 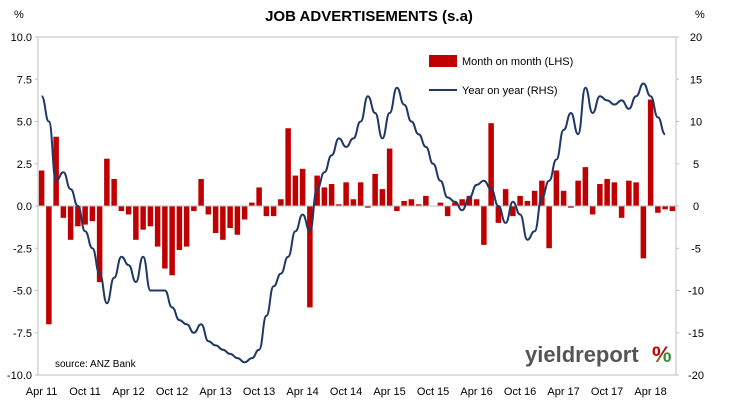 What do you see at coordinates (690, 207) in the screenshot?
I see `right-axis-ticks: 20 15 10 5 0 -5 -10 -15 -20` at bounding box center [690, 207].